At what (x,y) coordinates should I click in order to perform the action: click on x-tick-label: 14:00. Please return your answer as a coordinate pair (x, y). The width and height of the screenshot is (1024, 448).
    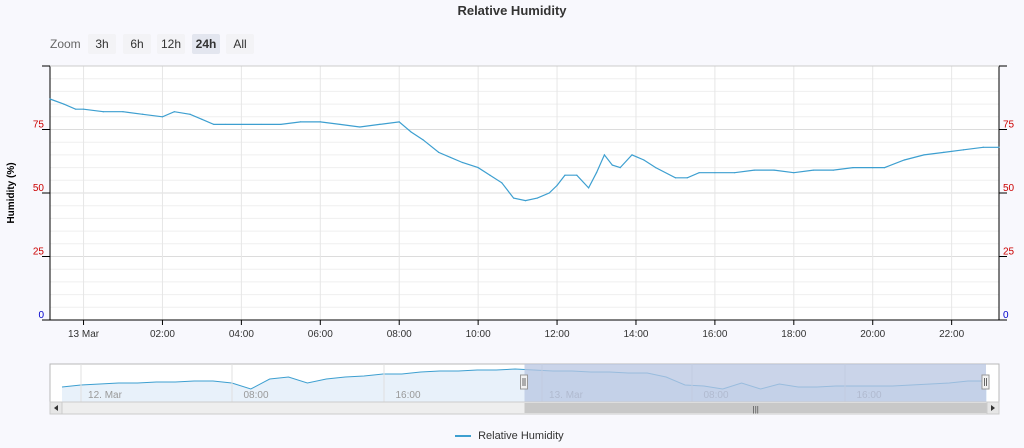
    Looking at the image, I should click on (635, 334).